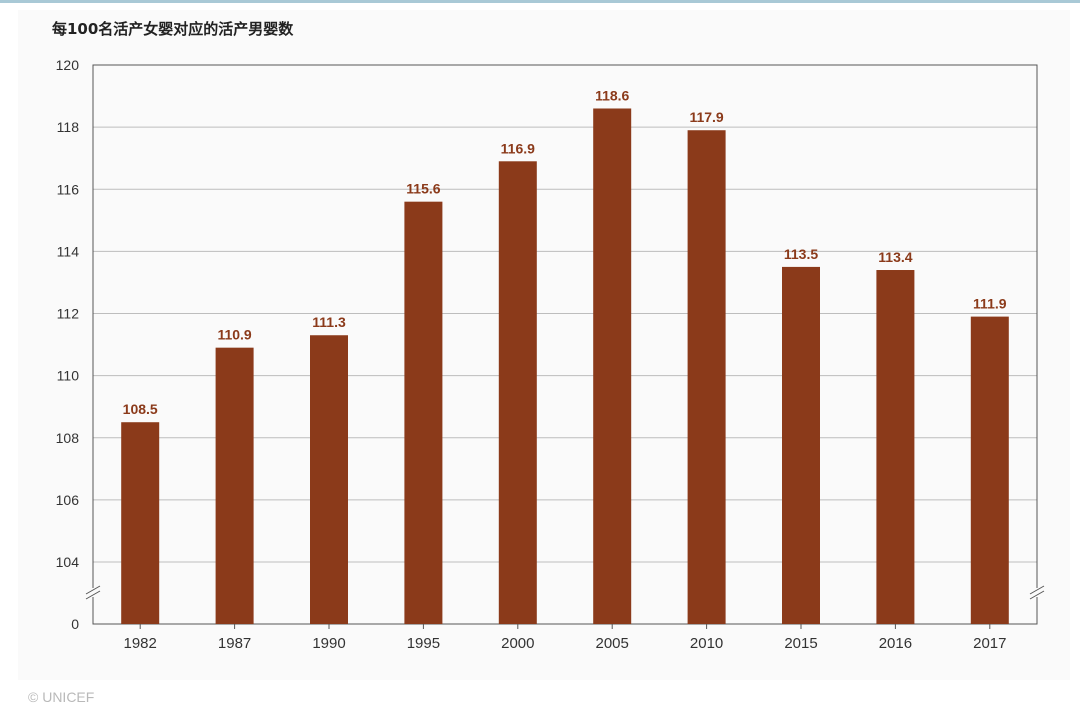  Describe the element at coordinates (612, 95) in the screenshot. I see `bar-value-label: 118.6` at that location.